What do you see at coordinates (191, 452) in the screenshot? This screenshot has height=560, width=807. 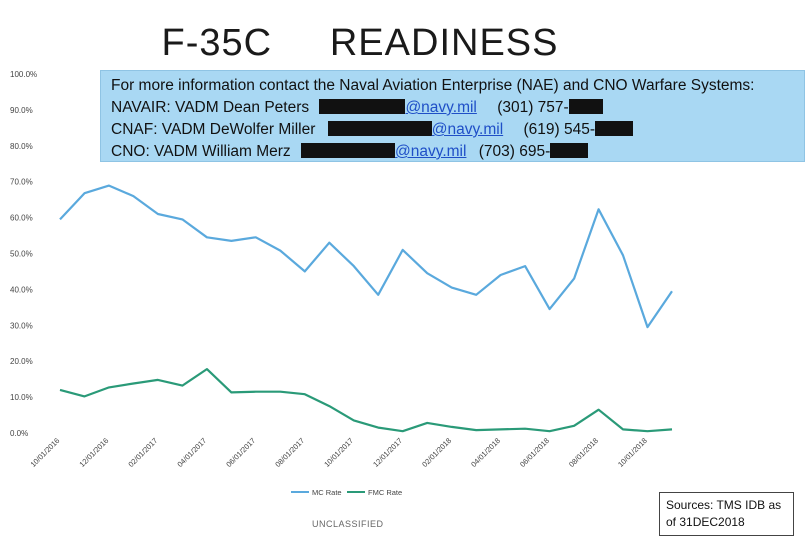 I see `x-tick-label: 04/01/2017` at bounding box center [191, 452].